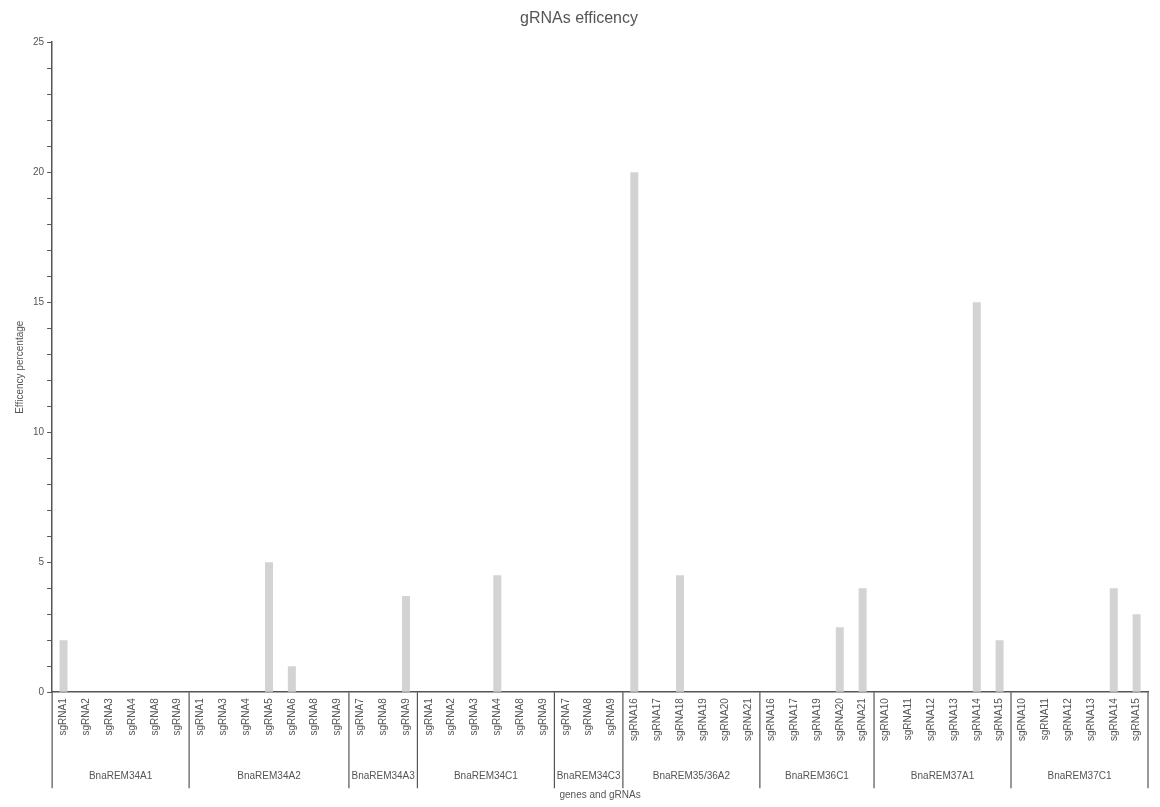 Image resolution: width=1160 pixels, height=807 pixels. What do you see at coordinates (383, 775) in the screenshot?
I see `text: BnaREM34A3` at bounding box center [383, 775].